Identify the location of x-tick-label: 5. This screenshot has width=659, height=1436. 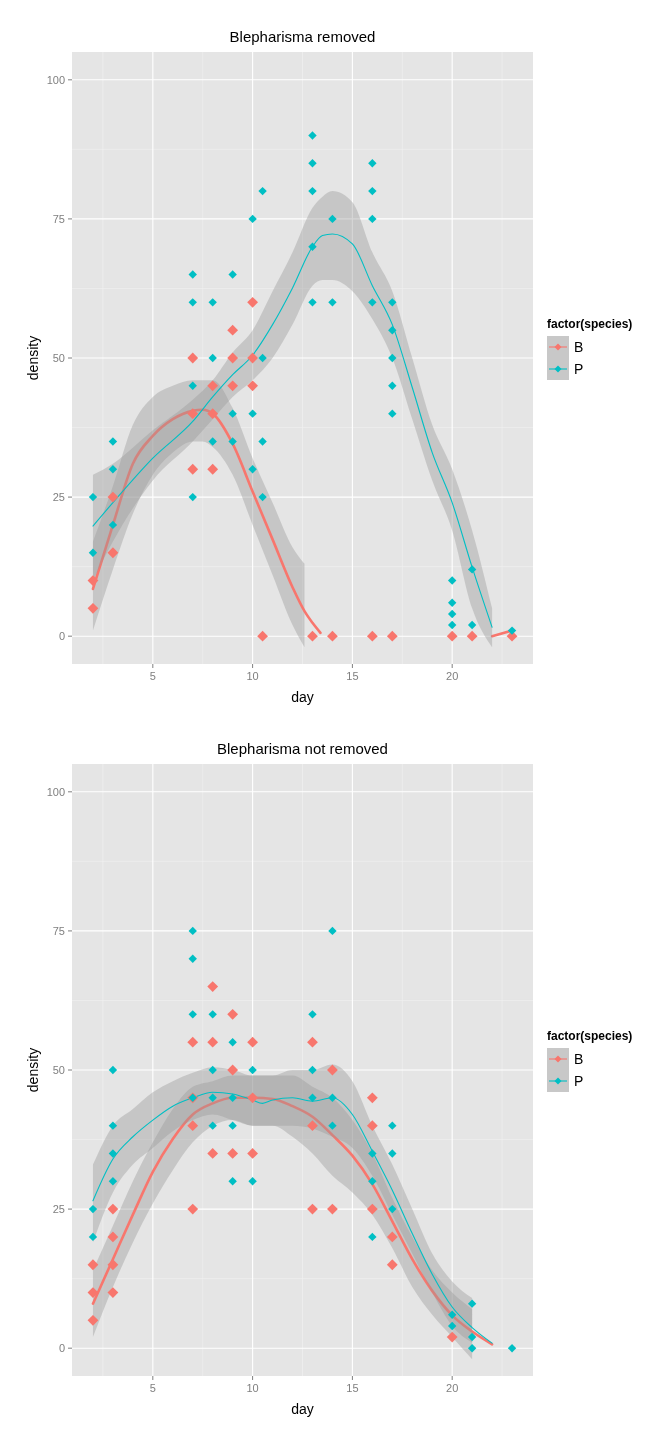
(152, 1388).